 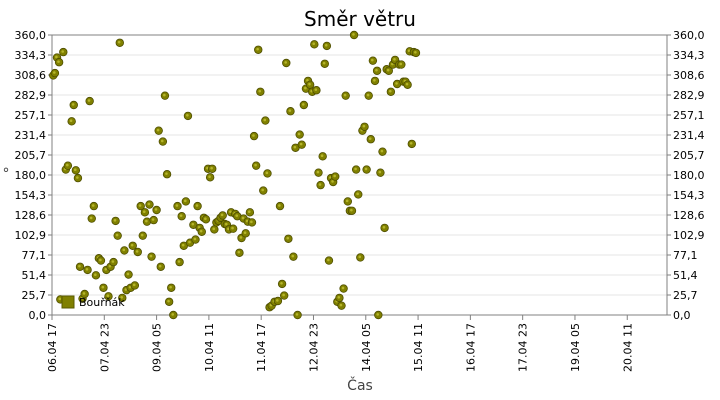 I want to click on y-tick-label: 51,4, so click(x=34, y=275).